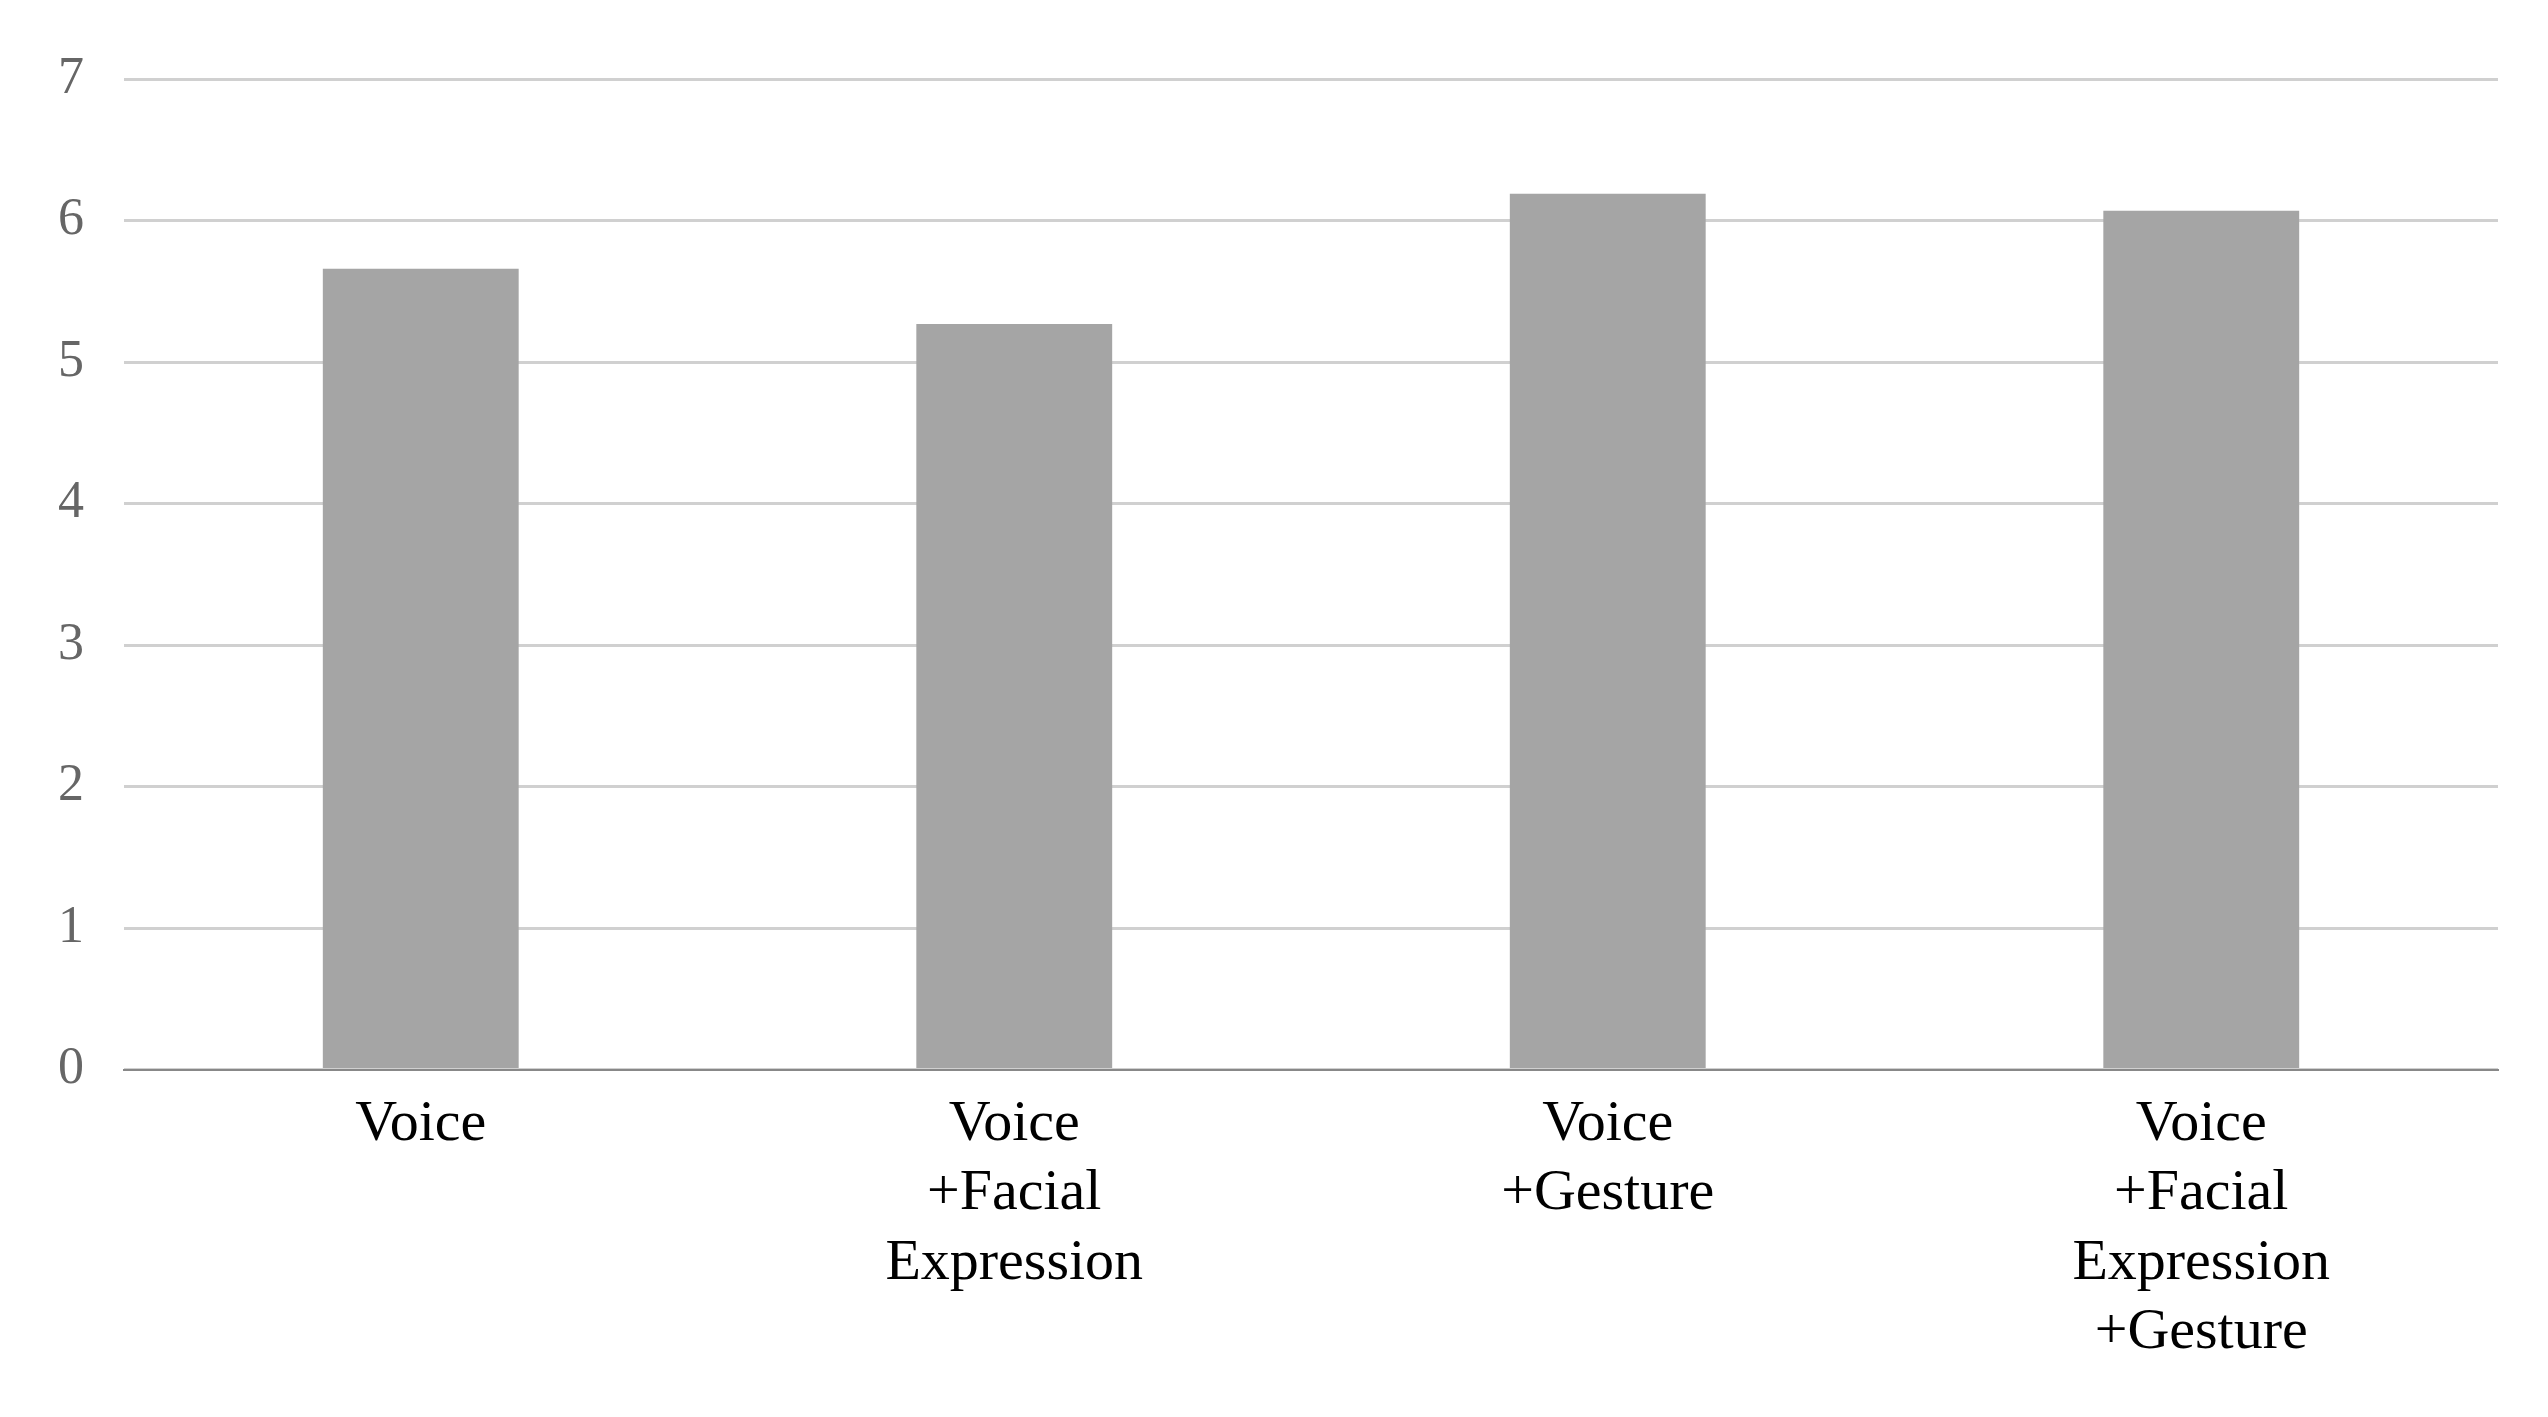  Describe the element at coordinates (1014, 1189) in the screenshot. I see `x-tick-label: Voice +Facial Expression` at that location.